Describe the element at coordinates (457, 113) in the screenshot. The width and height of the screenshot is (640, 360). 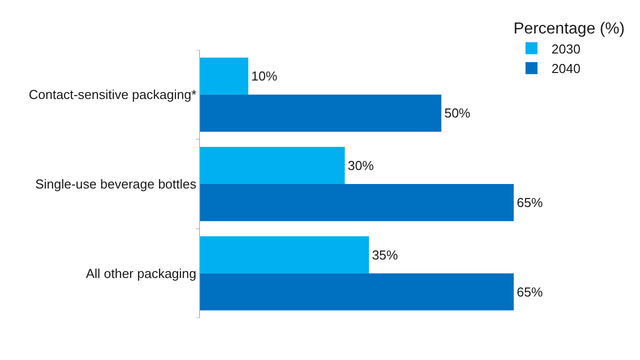
I see `data-label: 50%` at that location.